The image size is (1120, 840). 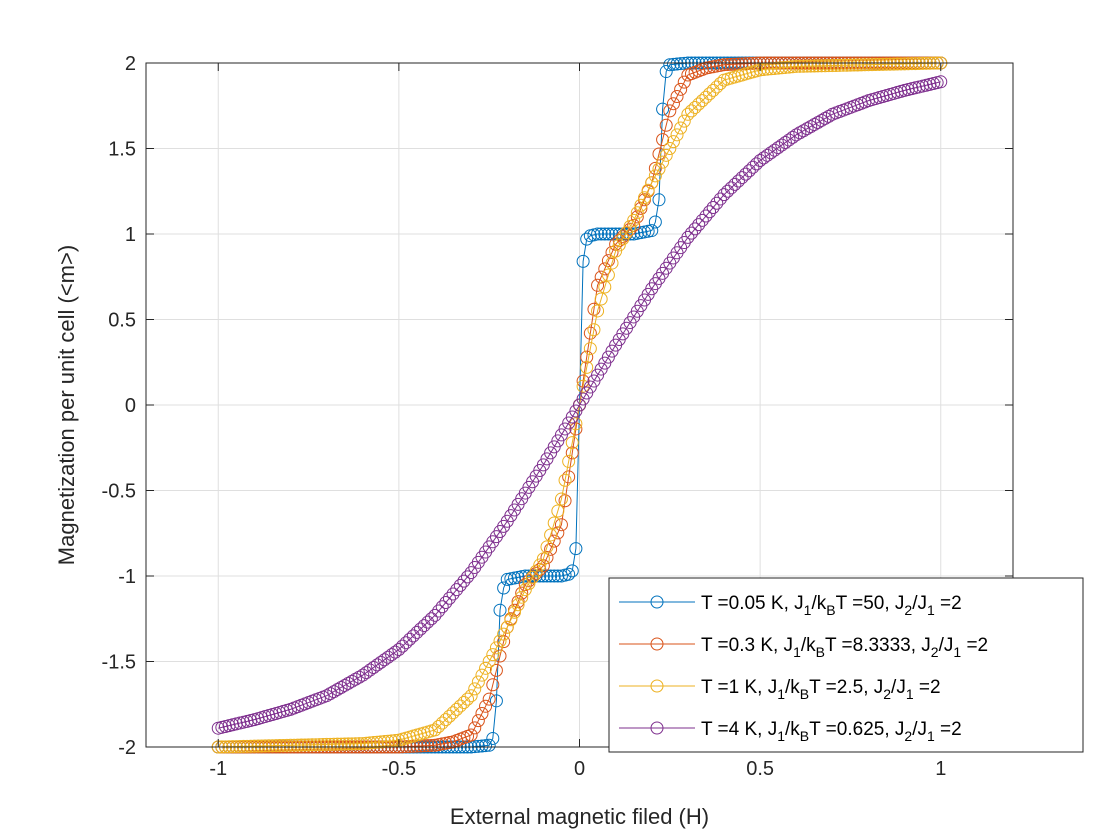 What do you see at coordinates (127, 748) in the screenshot?
I see `y-tick-label: -2` at bounding box center [127, 748].